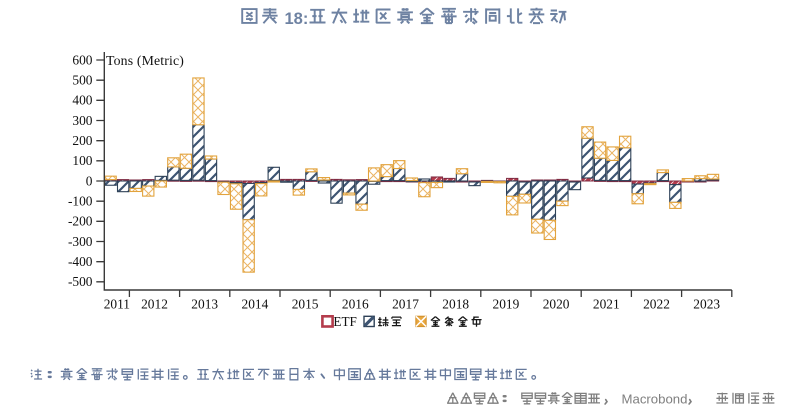 The width and height of the screenshot is (810, 417). I want to click on svg-text: -400, so click(80, 261).